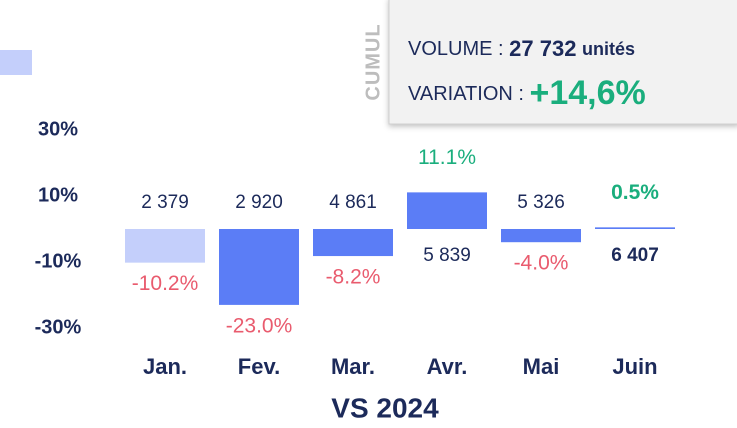 This screenshot has width=737, height=428. What do you see at coordinates (635, 192) in the screenshot?
I see `variation-label: 0.5%` at bounding box center [635, 192].